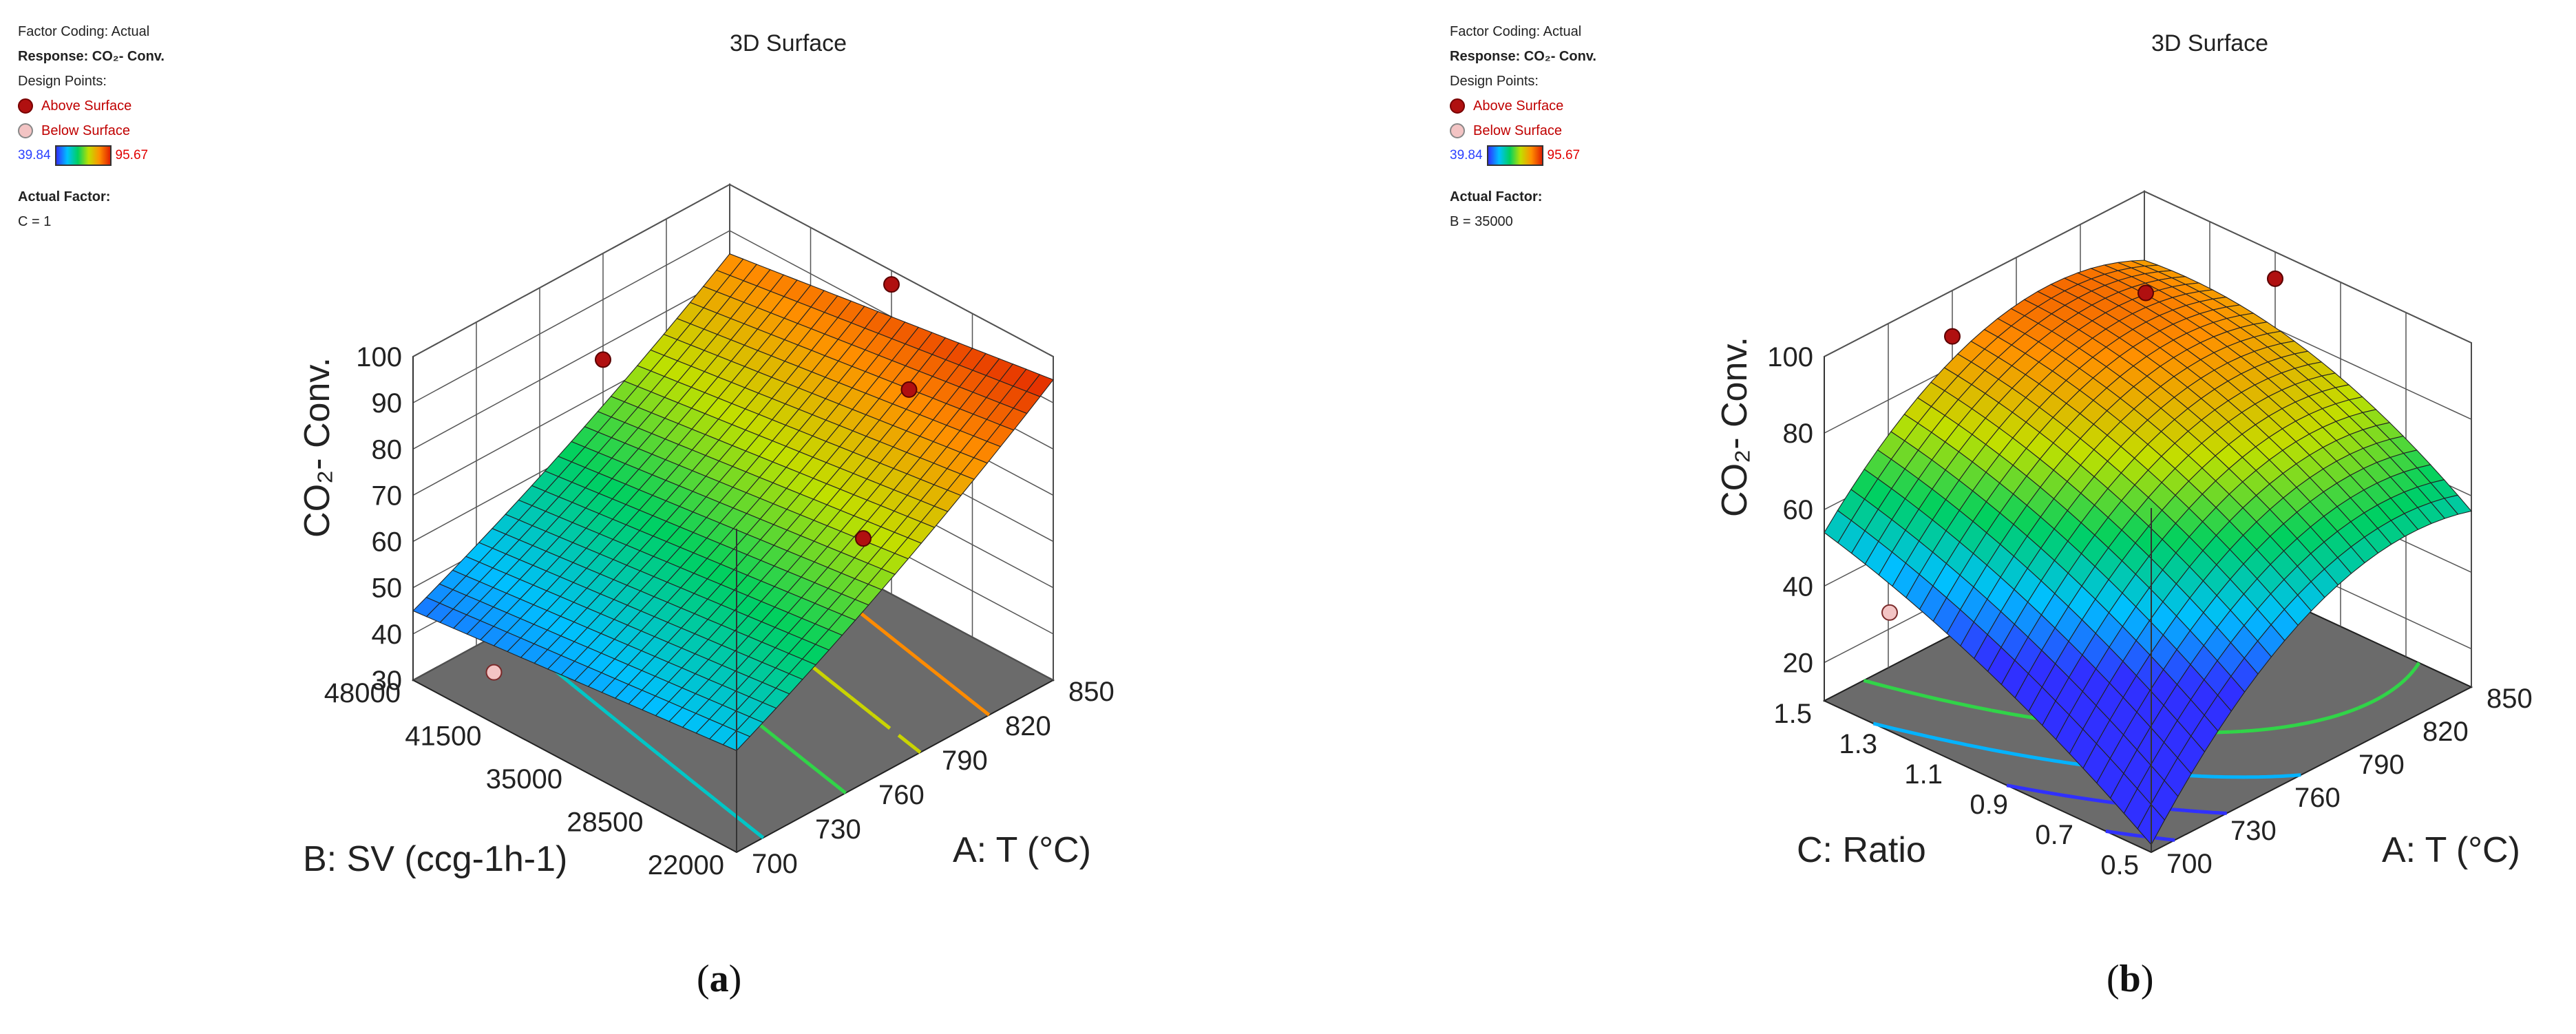 This screenshot has height=1034, width=2576. What do you see at coordinates (1862, 850) in the screenshot?
I see `y-axis-title: C: Ratio` at bounding box center [1862, 850].